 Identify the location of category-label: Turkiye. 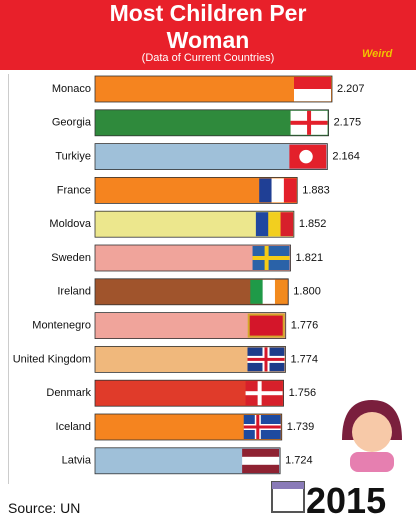
(73, 157).